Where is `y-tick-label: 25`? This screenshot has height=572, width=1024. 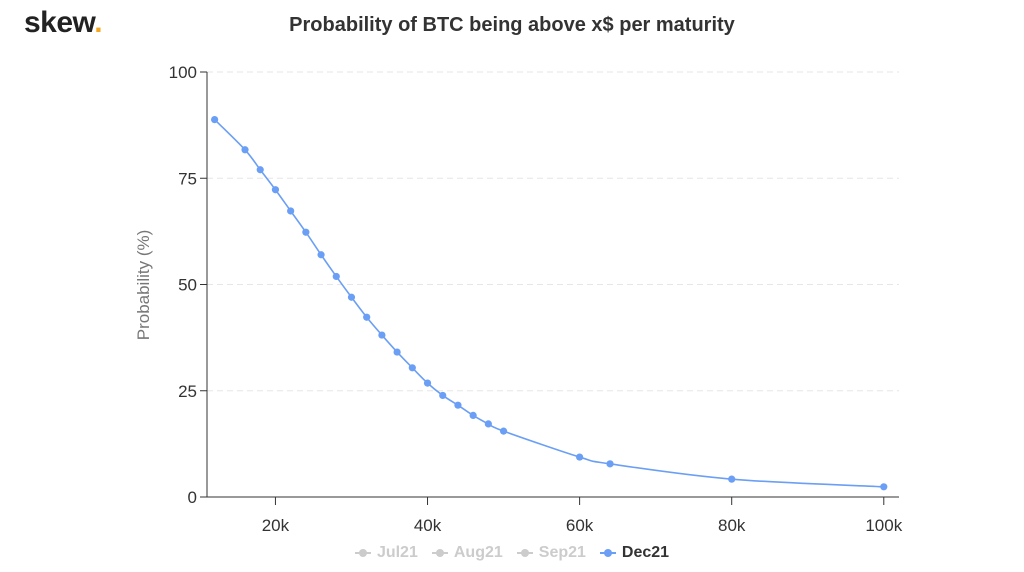
y-tick-label: 25 is located at coordinates (187, 391).